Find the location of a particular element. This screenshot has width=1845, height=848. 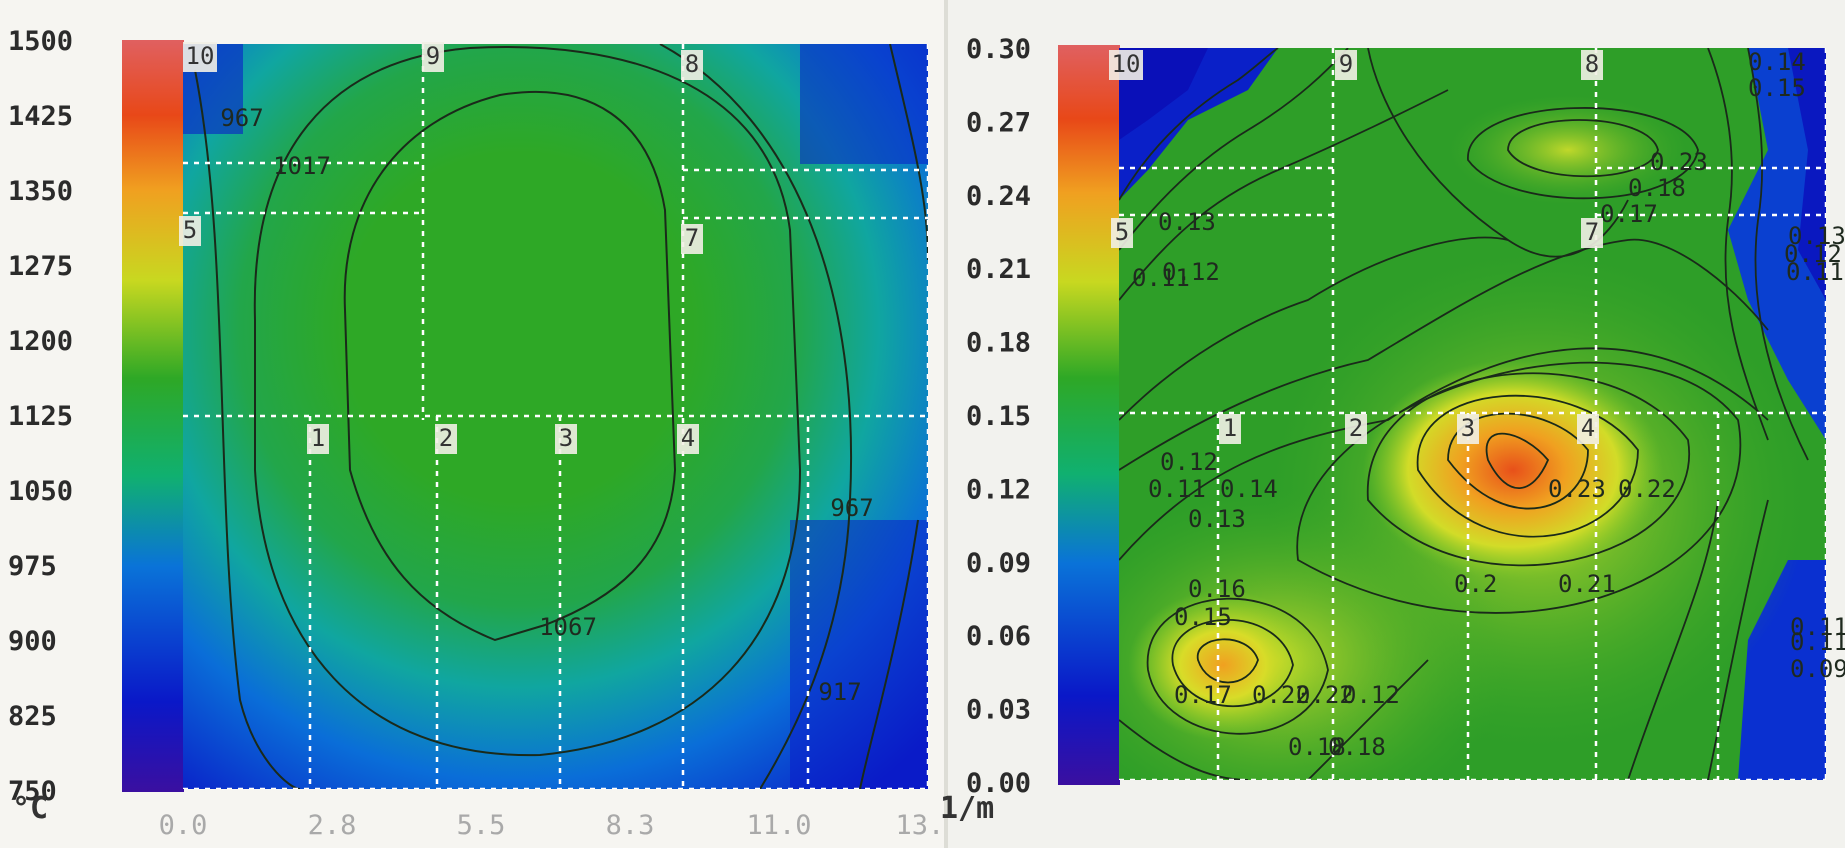

zone-label-5: 5 is located at coordinates (190, 231).